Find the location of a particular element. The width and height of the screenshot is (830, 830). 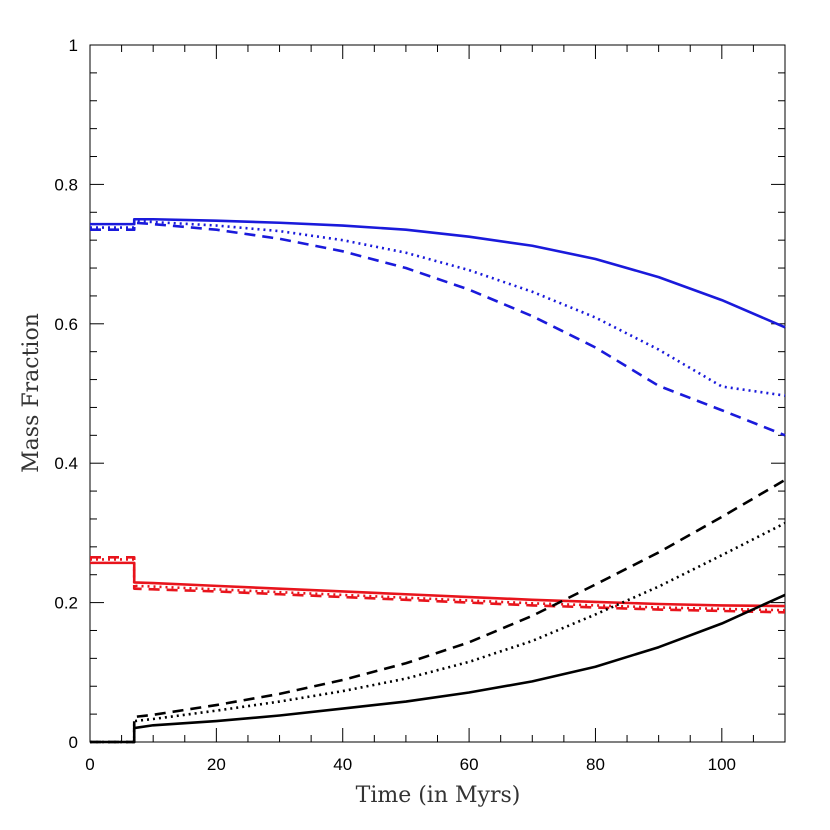

x-tick-label: 100 is located at coordinates (722, 764).